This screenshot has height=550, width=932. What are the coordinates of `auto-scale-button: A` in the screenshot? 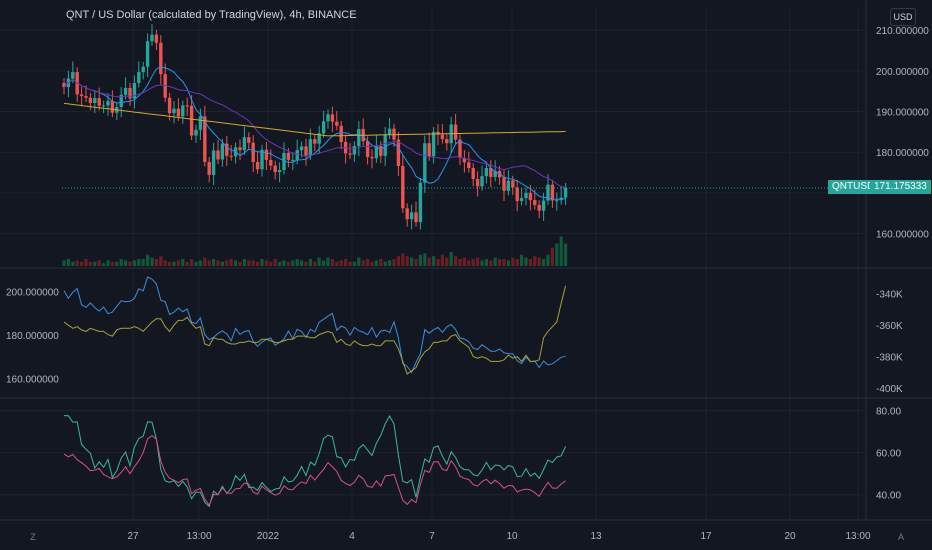 It's located at (900, 537).